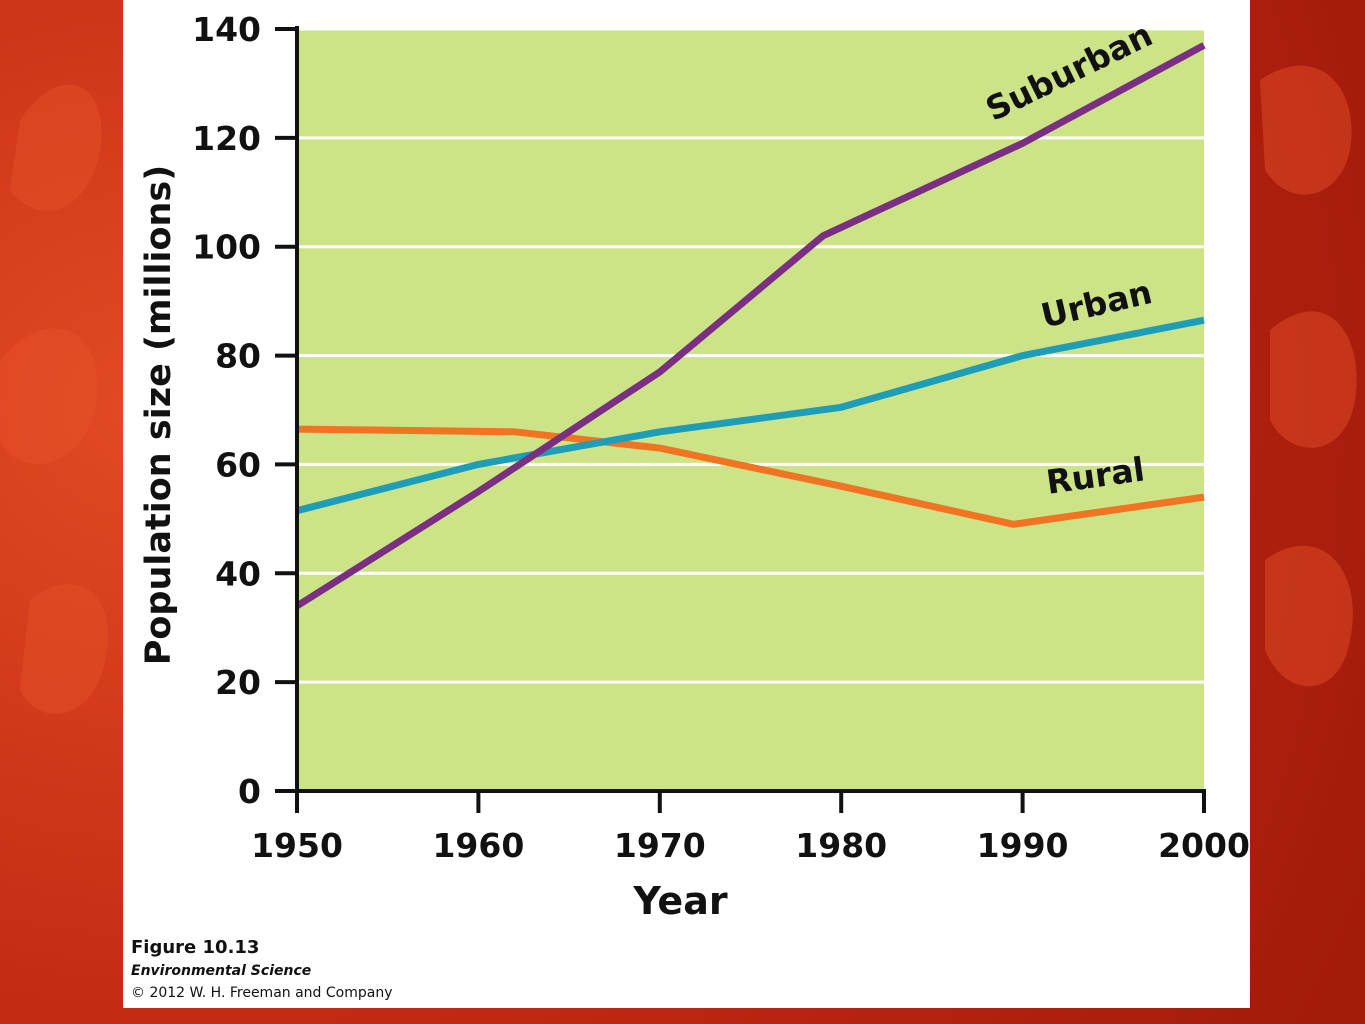 The width and height of the screenshot is (1365, 1024). What do you see at coordinates (1023, 845) in the screenshot?
I see `x-tick-label: 1990` at bounding box center [1023, 845].